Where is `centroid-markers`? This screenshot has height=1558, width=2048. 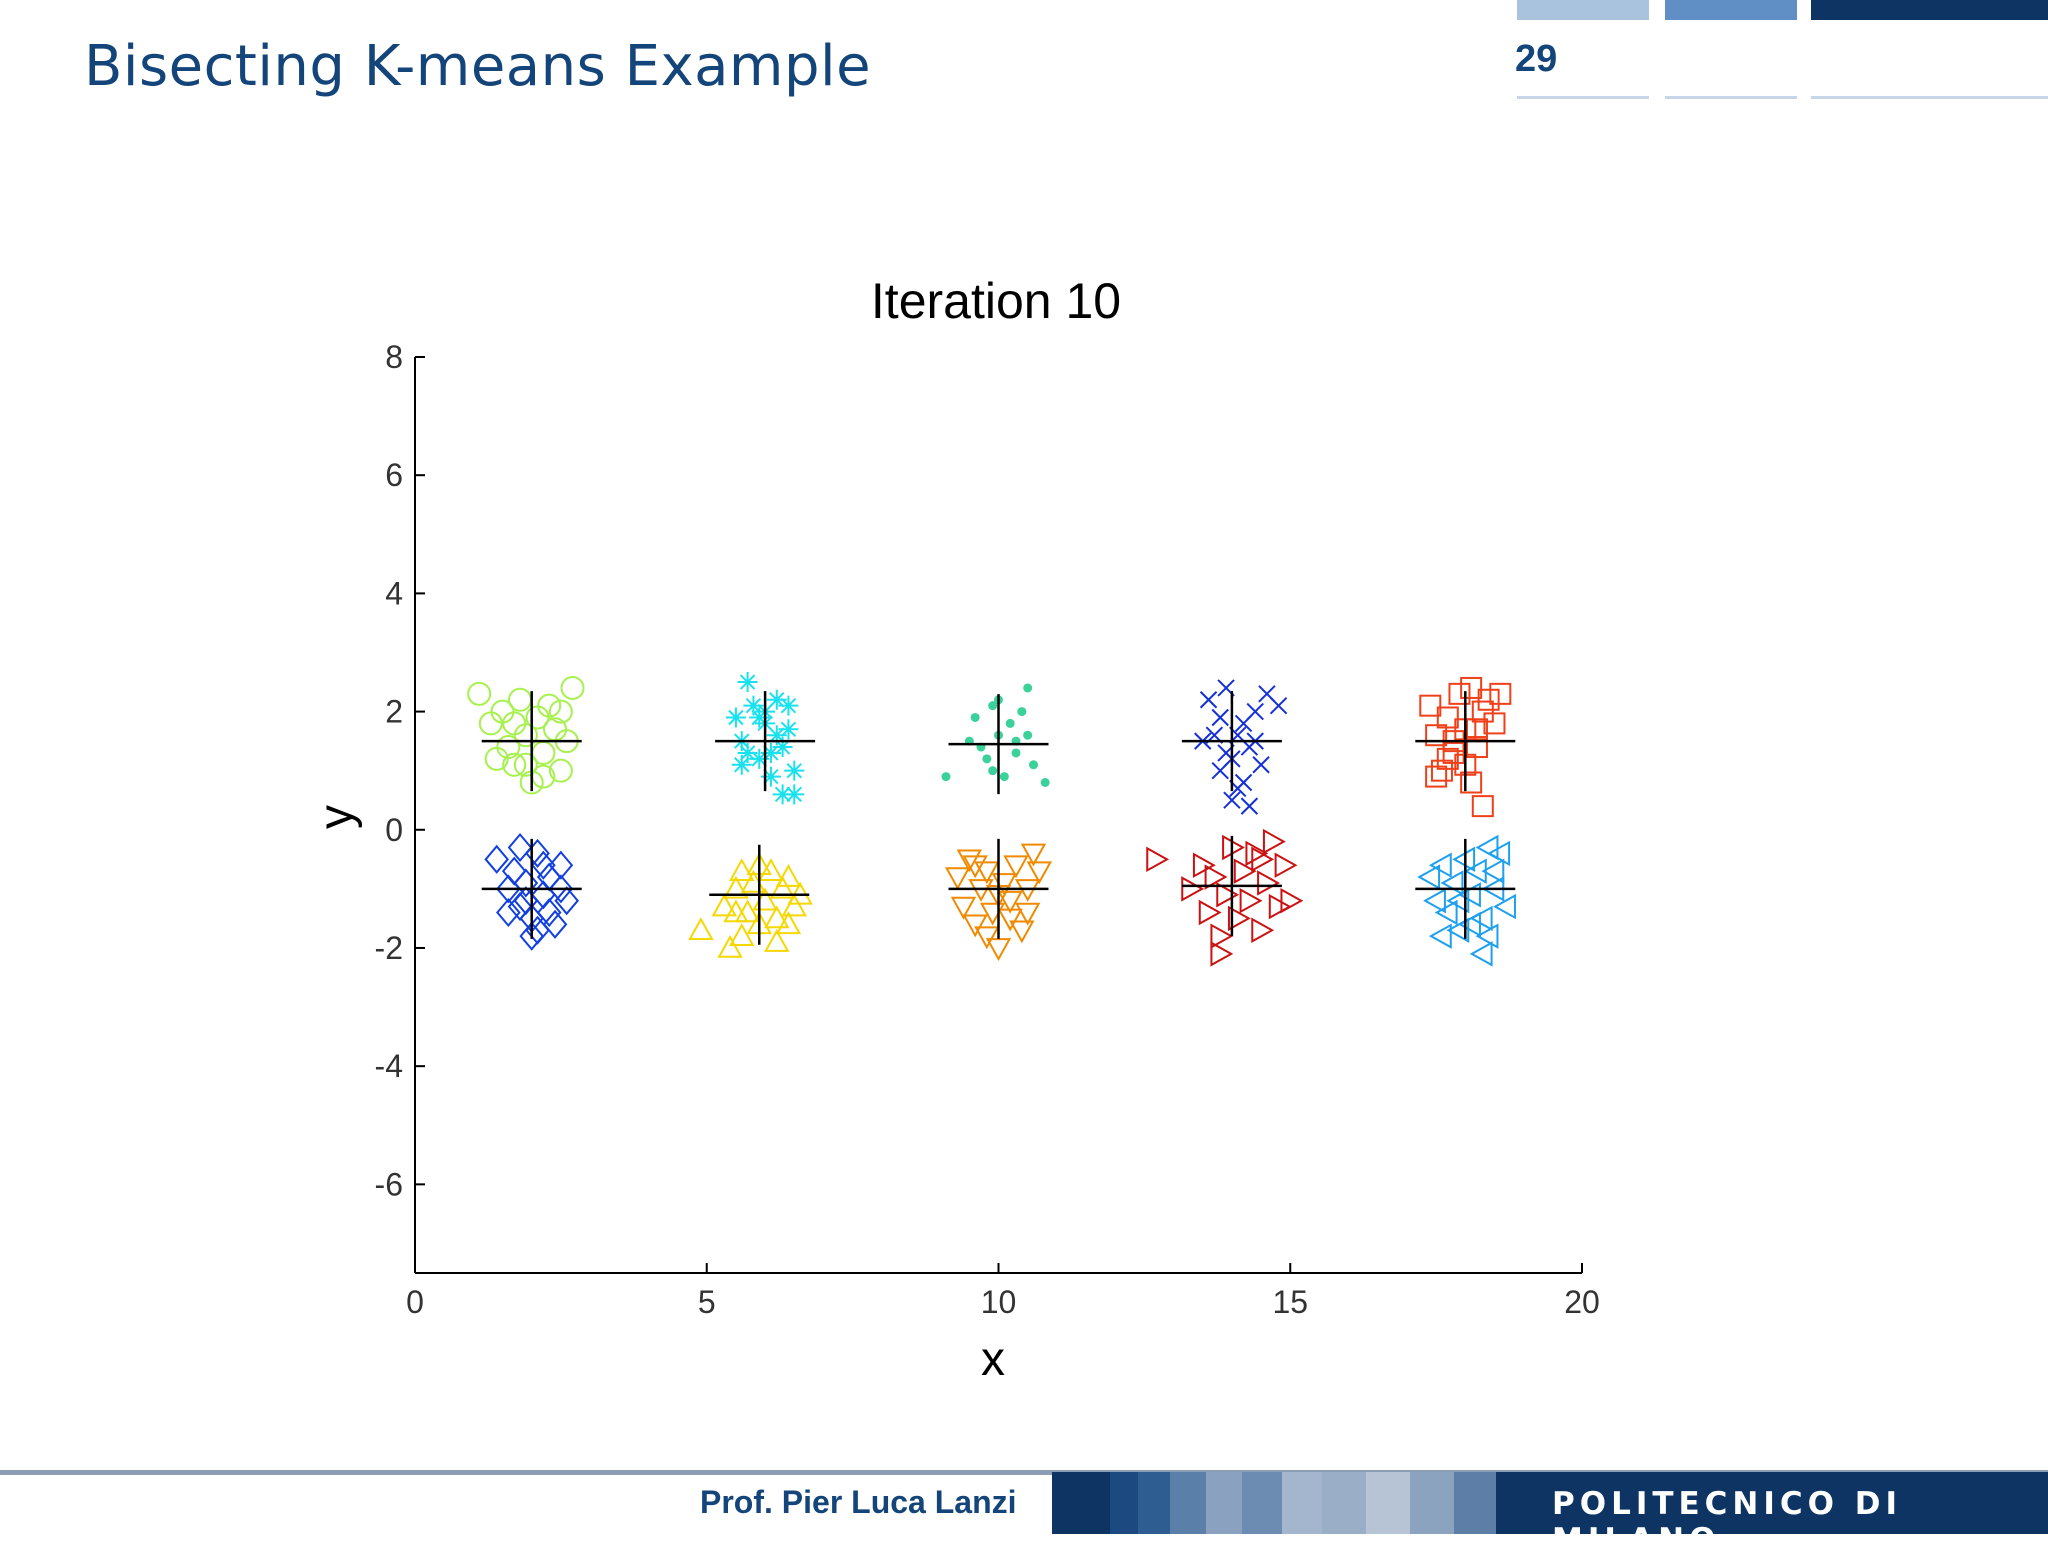
centroid-markers is located at coordinates (998, 818).